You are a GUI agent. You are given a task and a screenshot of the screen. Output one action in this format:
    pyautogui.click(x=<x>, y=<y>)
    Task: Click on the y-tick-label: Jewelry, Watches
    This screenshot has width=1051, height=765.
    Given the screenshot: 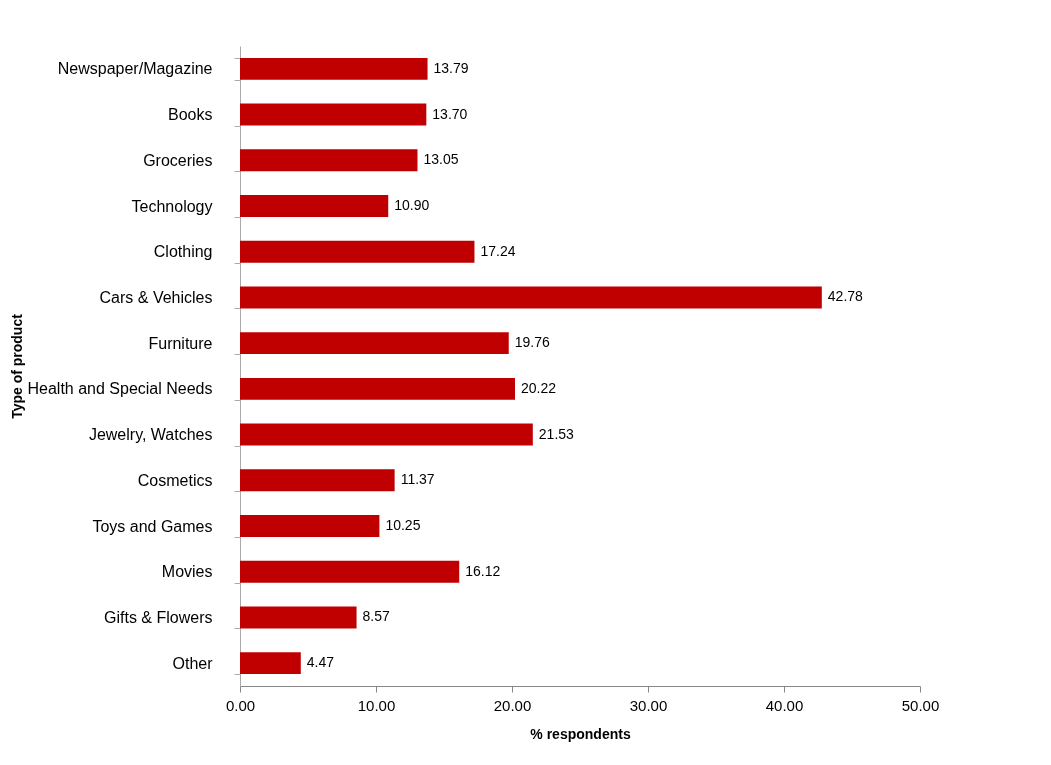 What is the action you would take?
    pyautogui.click(x=150, y=435)
    